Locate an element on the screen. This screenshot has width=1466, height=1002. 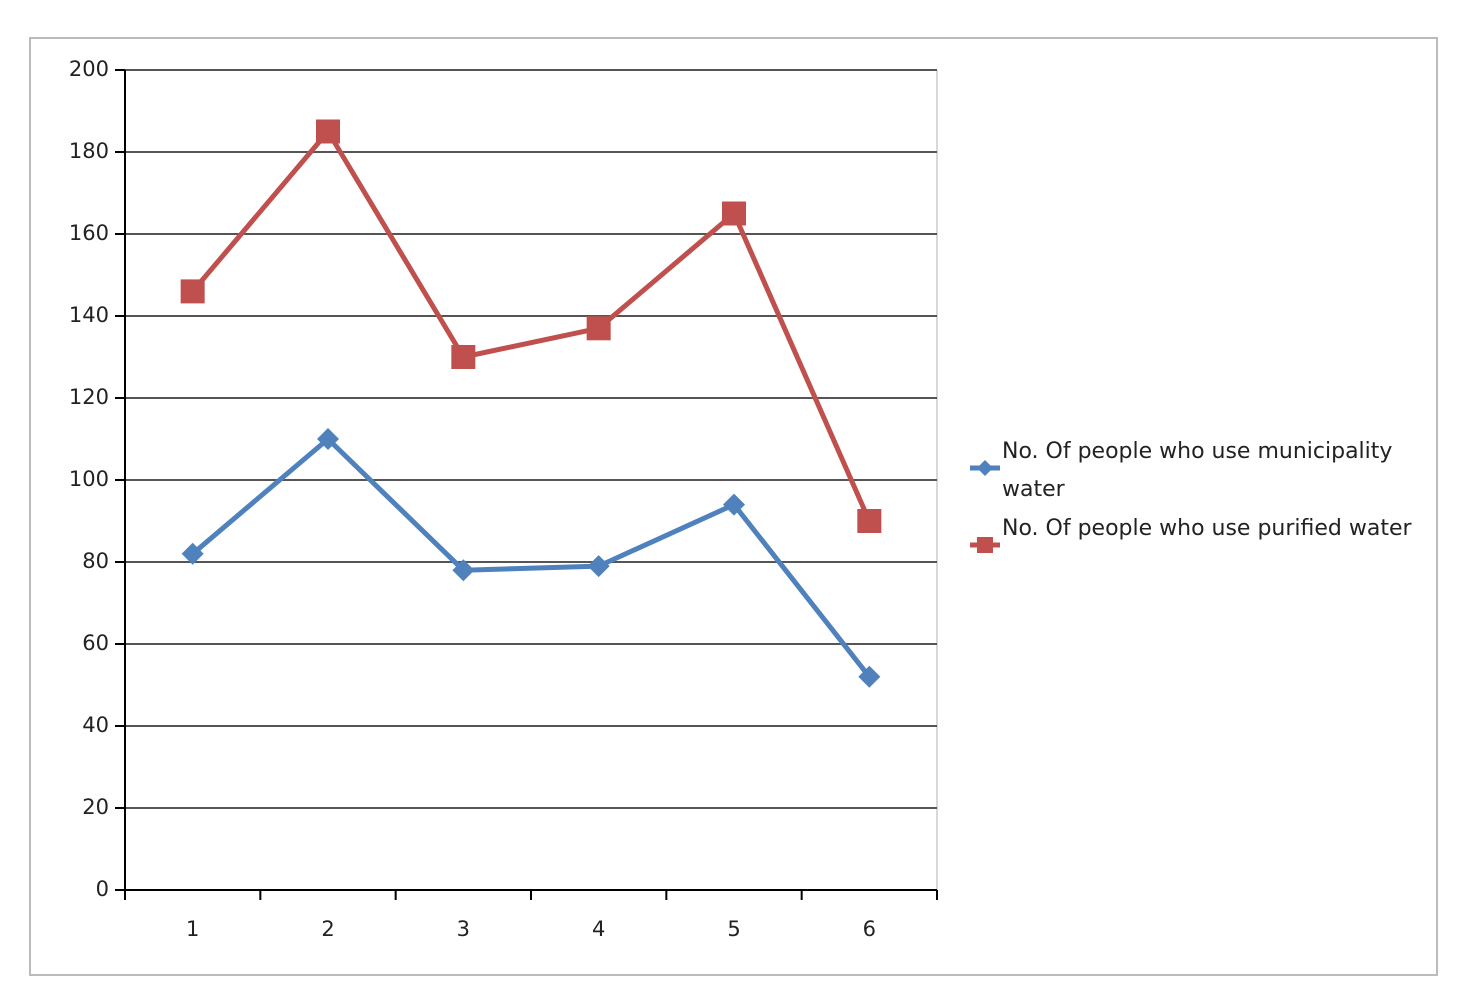
y-tick-label: 40 is located at coordinates (95, 725).